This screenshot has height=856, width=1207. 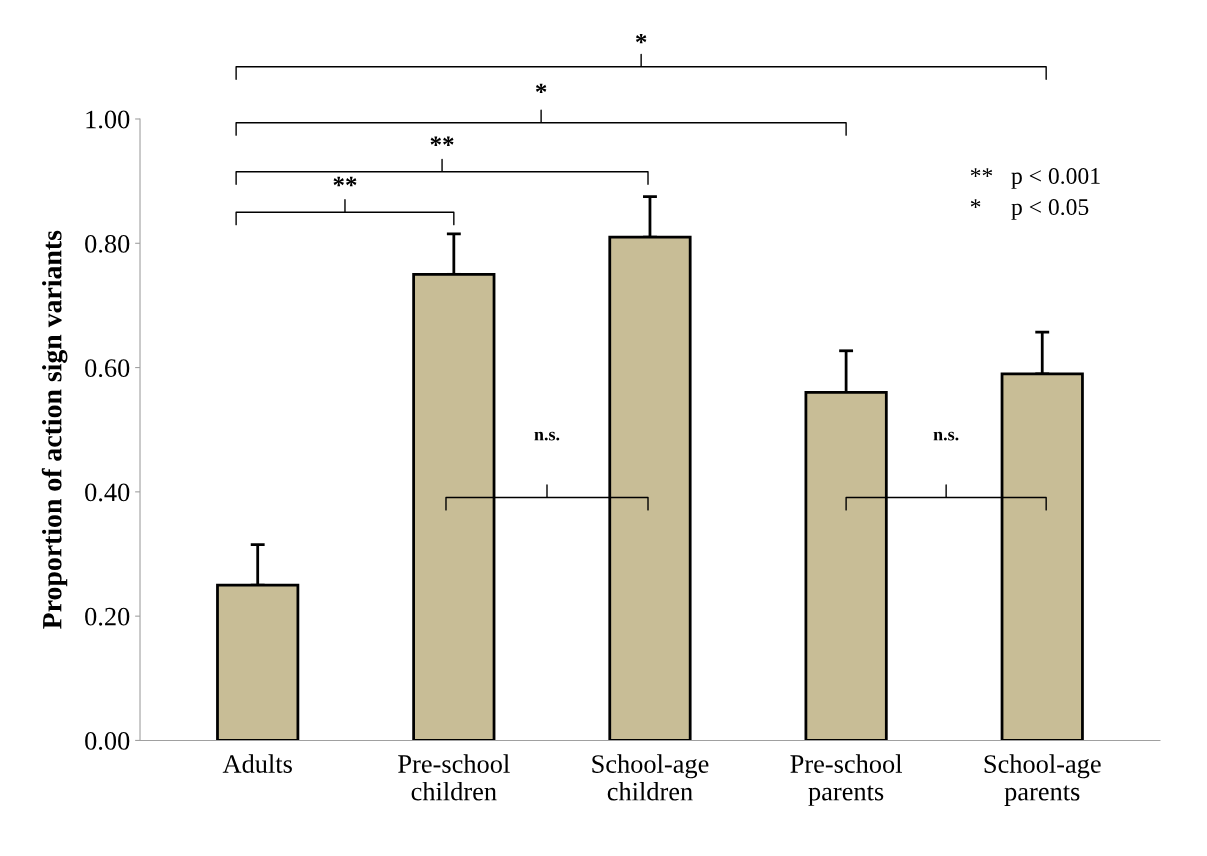 What do you see at coordinates (257, 763) in the screenshot?
I see `x-tick-label: Adults` at bounding box center [257, 763].